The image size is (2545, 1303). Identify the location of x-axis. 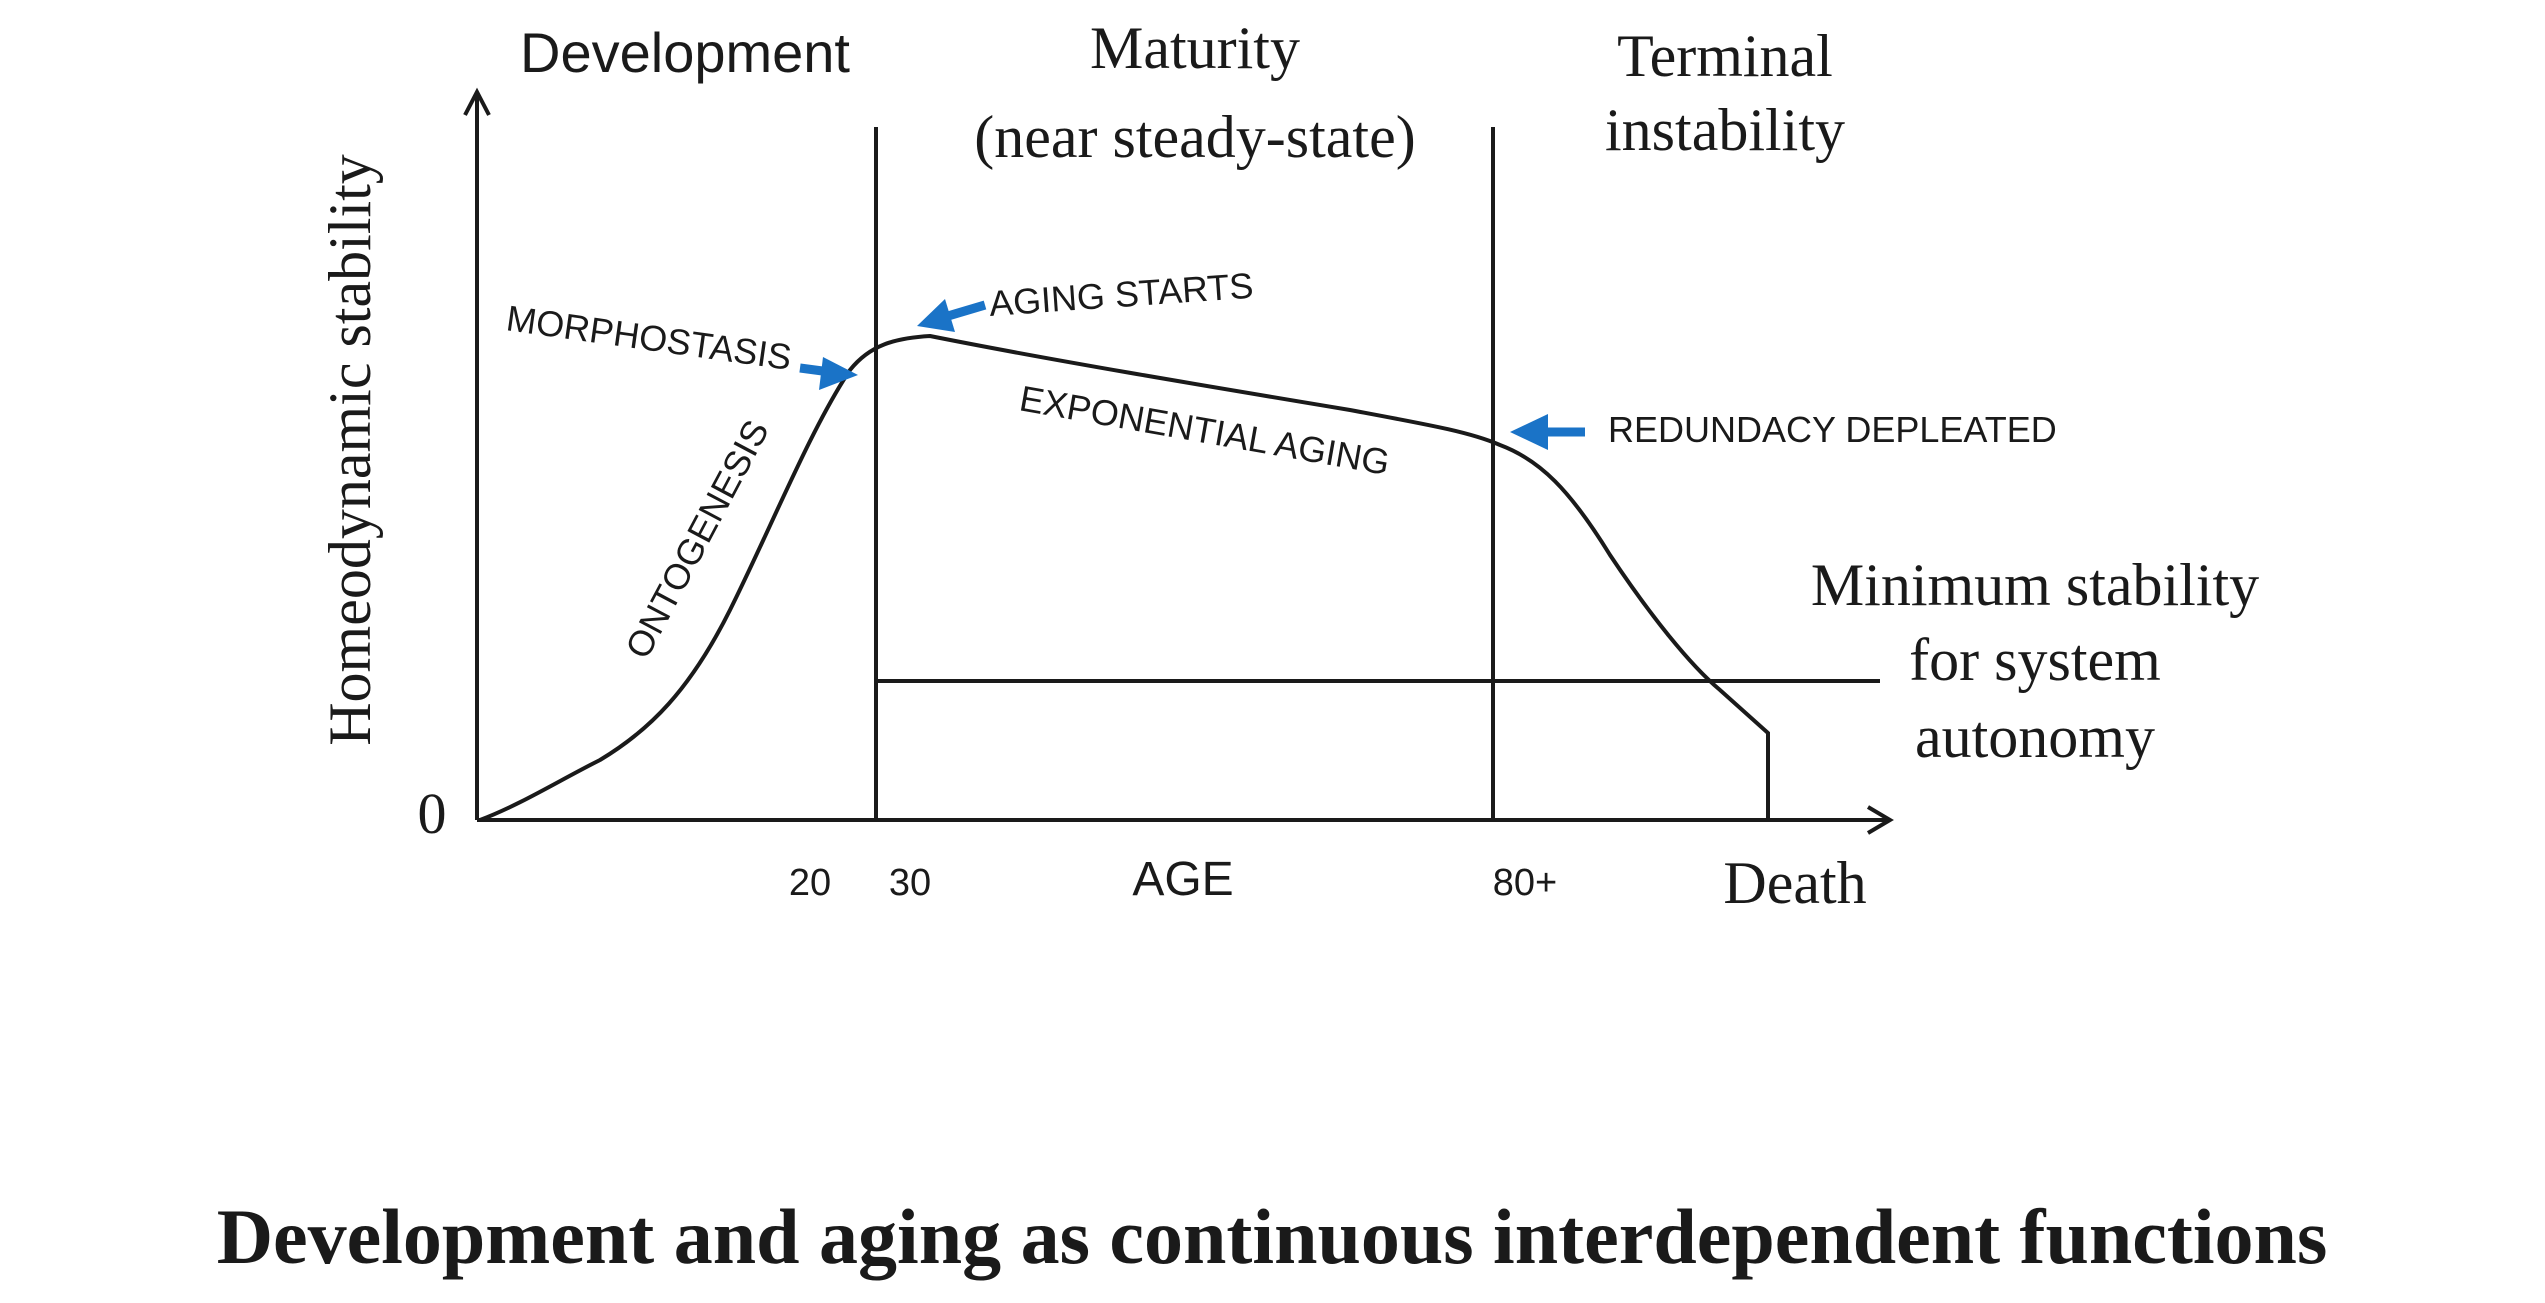
(1185, 820).